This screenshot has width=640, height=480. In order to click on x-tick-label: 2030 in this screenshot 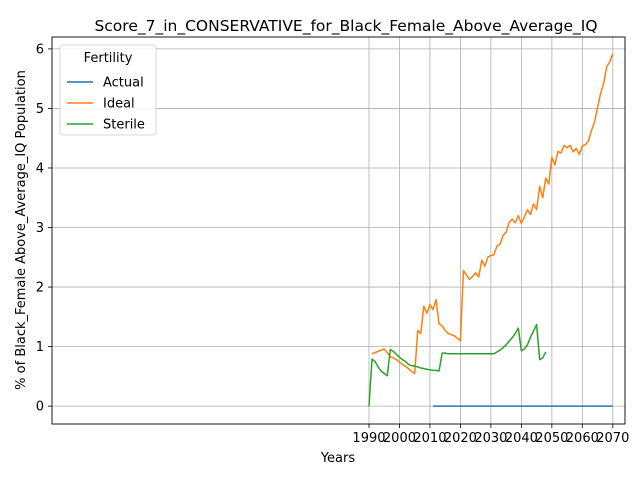, I will do `click(490, 438)`.